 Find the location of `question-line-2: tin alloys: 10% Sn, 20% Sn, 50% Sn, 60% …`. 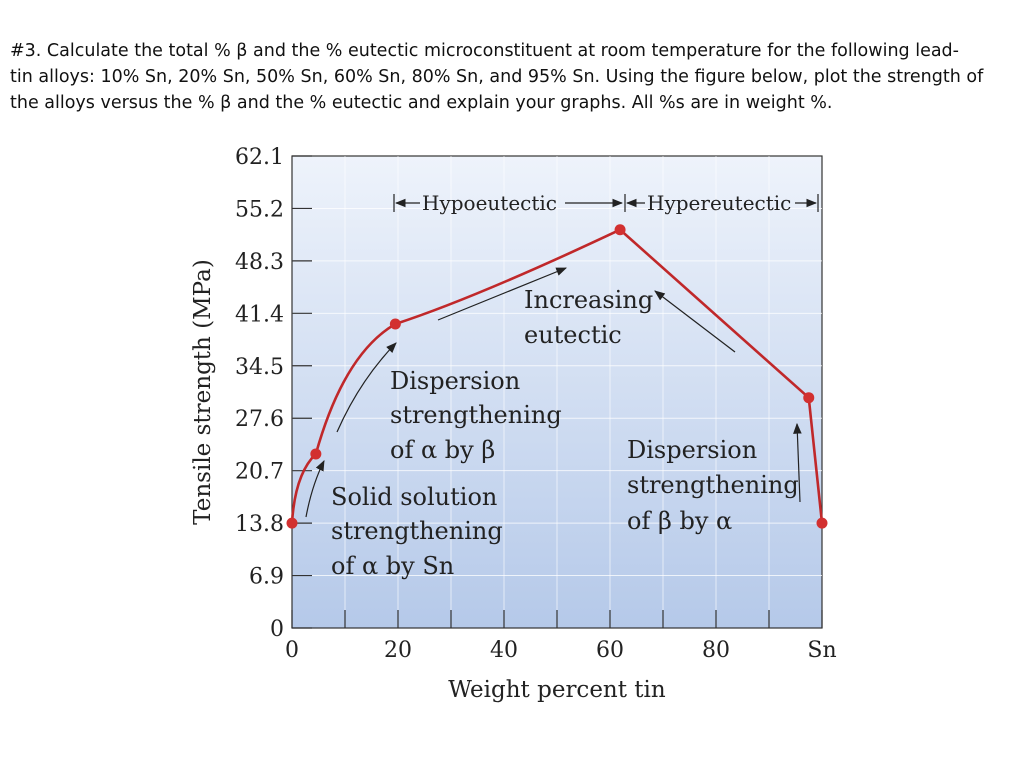

question-line-2: tin alloys: 10% Sn, 20% Sn, 50% Sn, 60% … is located at coordinates (497, 77).